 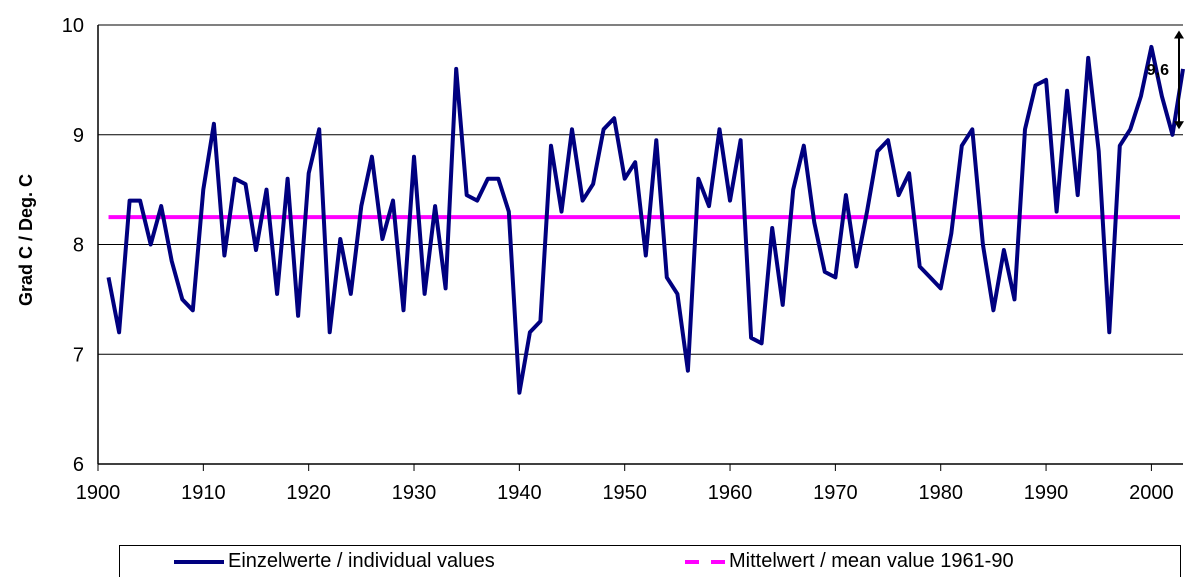 I want to click on x-tick-label: 1970, so click(x=835, y=493).